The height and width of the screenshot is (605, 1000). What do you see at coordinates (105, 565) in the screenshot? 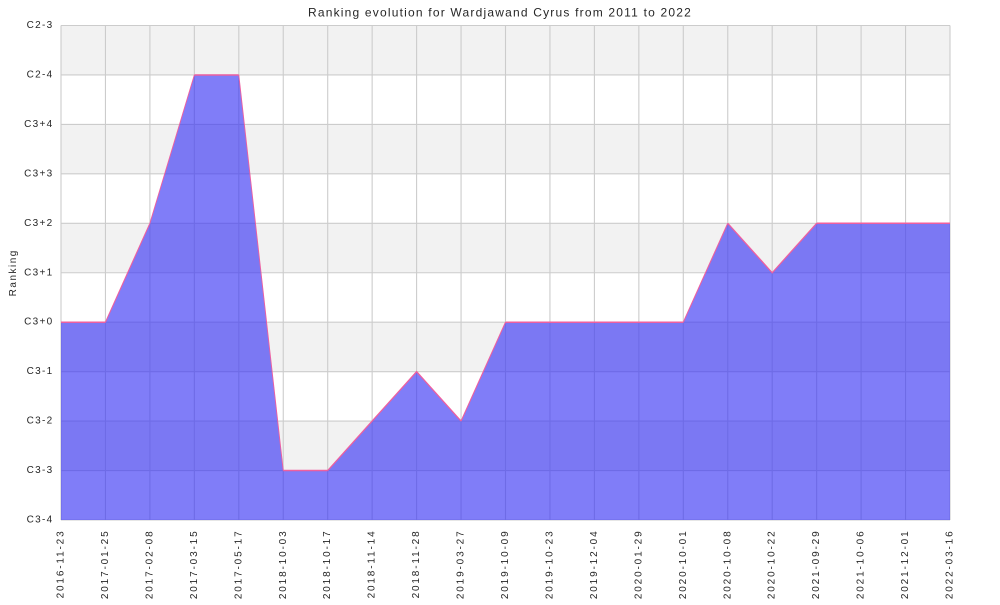
I see `svg-text: 2017-01-25` at bounding box center [105, 565].